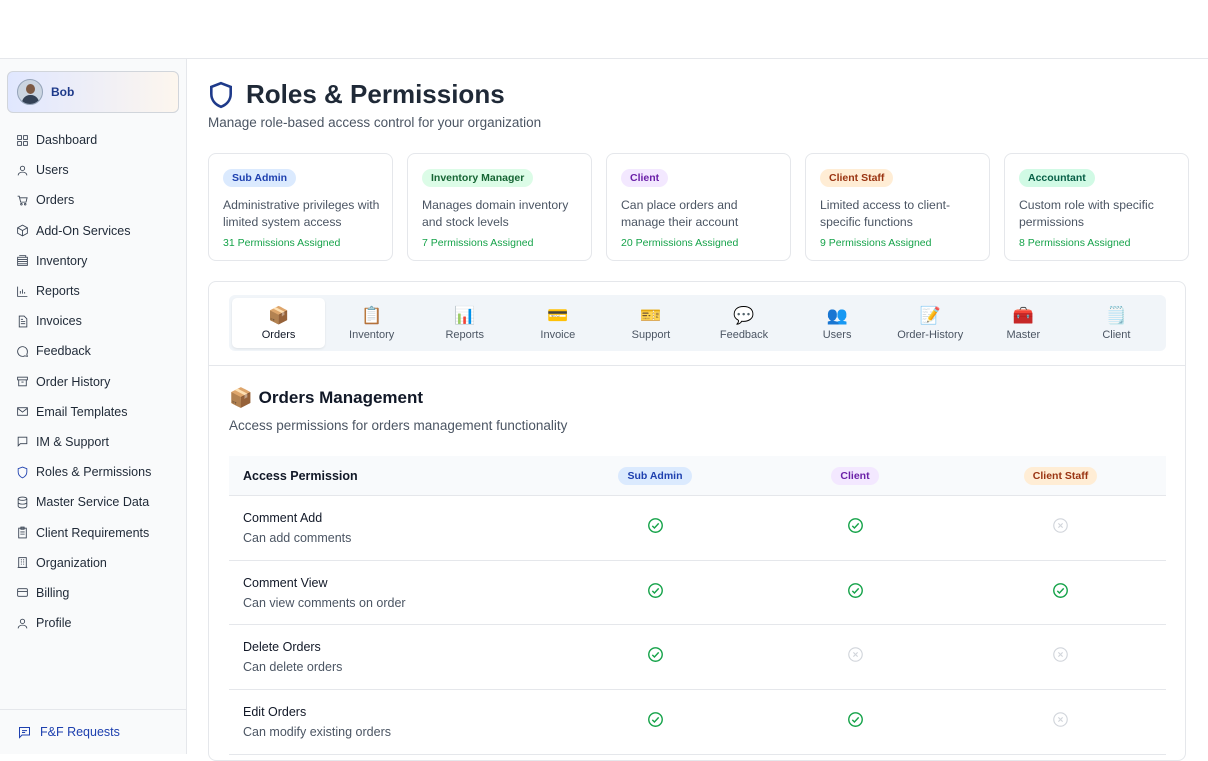 Image resolution: width=1208 pixels, height=761 pixels. I want to click on table-row: Comment Add Can add comments, so click(697, 528).